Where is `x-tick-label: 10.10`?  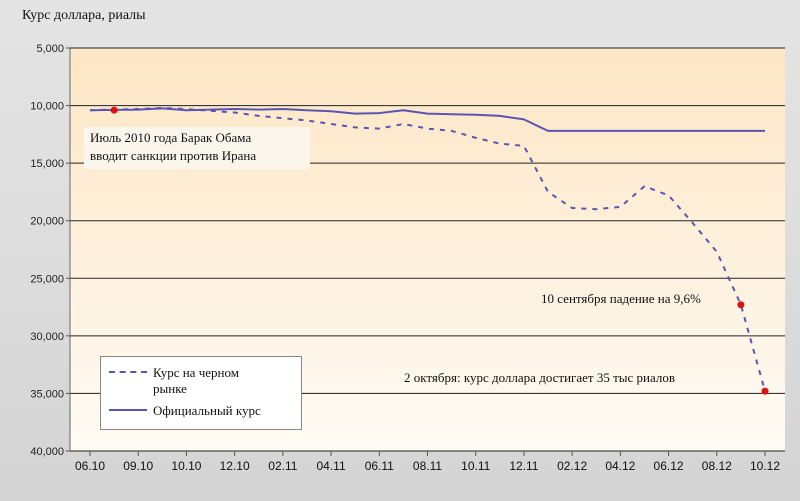
x-tick-label: 10.10 is located at coordinates (186, 466).